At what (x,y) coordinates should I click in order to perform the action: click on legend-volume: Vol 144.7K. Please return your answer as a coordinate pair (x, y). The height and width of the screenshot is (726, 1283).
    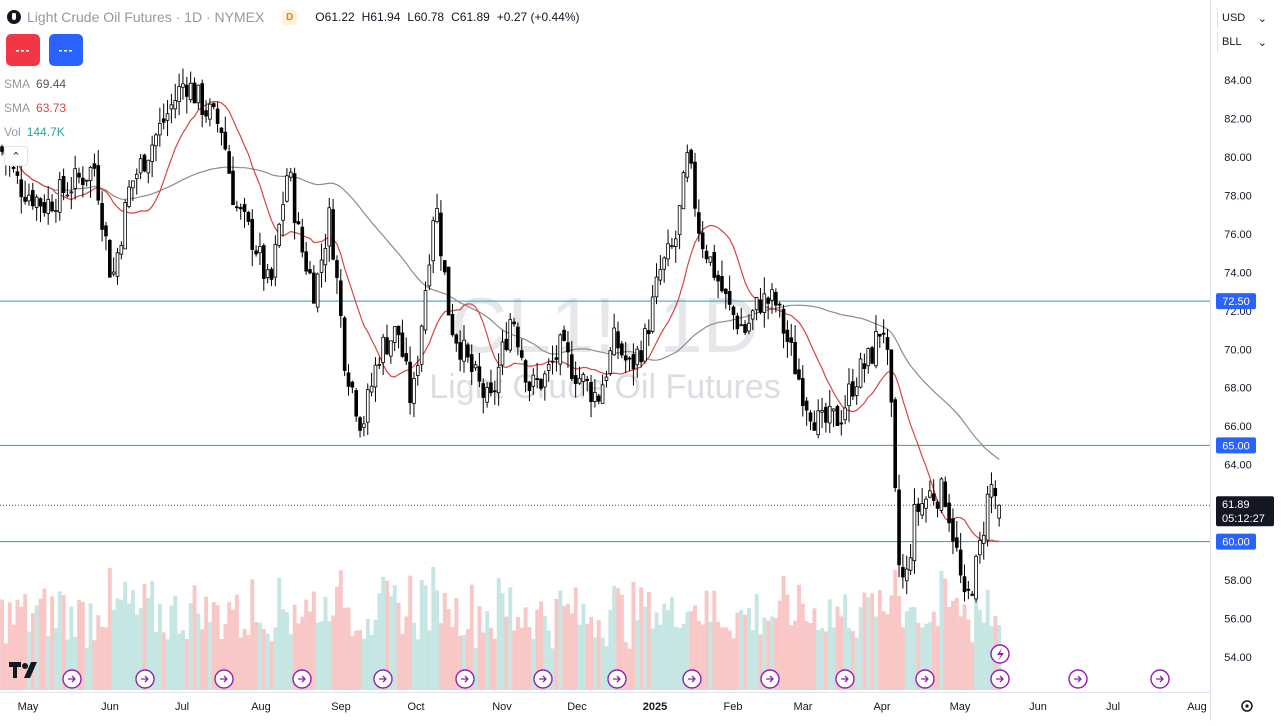
    Looking at the image, I should click on (34, 132).